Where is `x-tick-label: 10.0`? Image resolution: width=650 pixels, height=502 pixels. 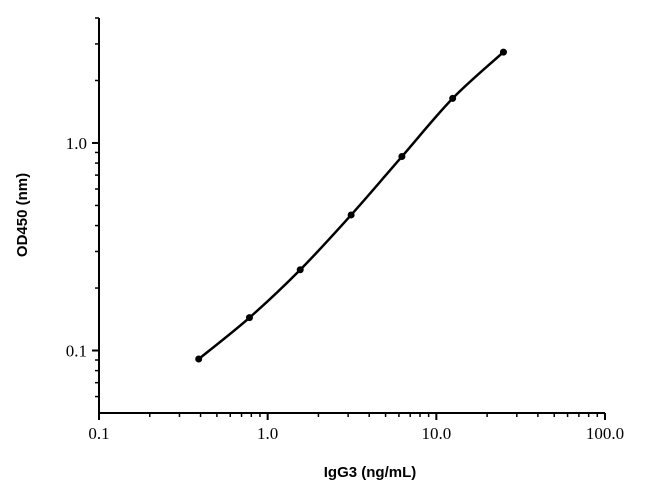
x-tick-label: 10.0 is located at coordinates (436, 433).